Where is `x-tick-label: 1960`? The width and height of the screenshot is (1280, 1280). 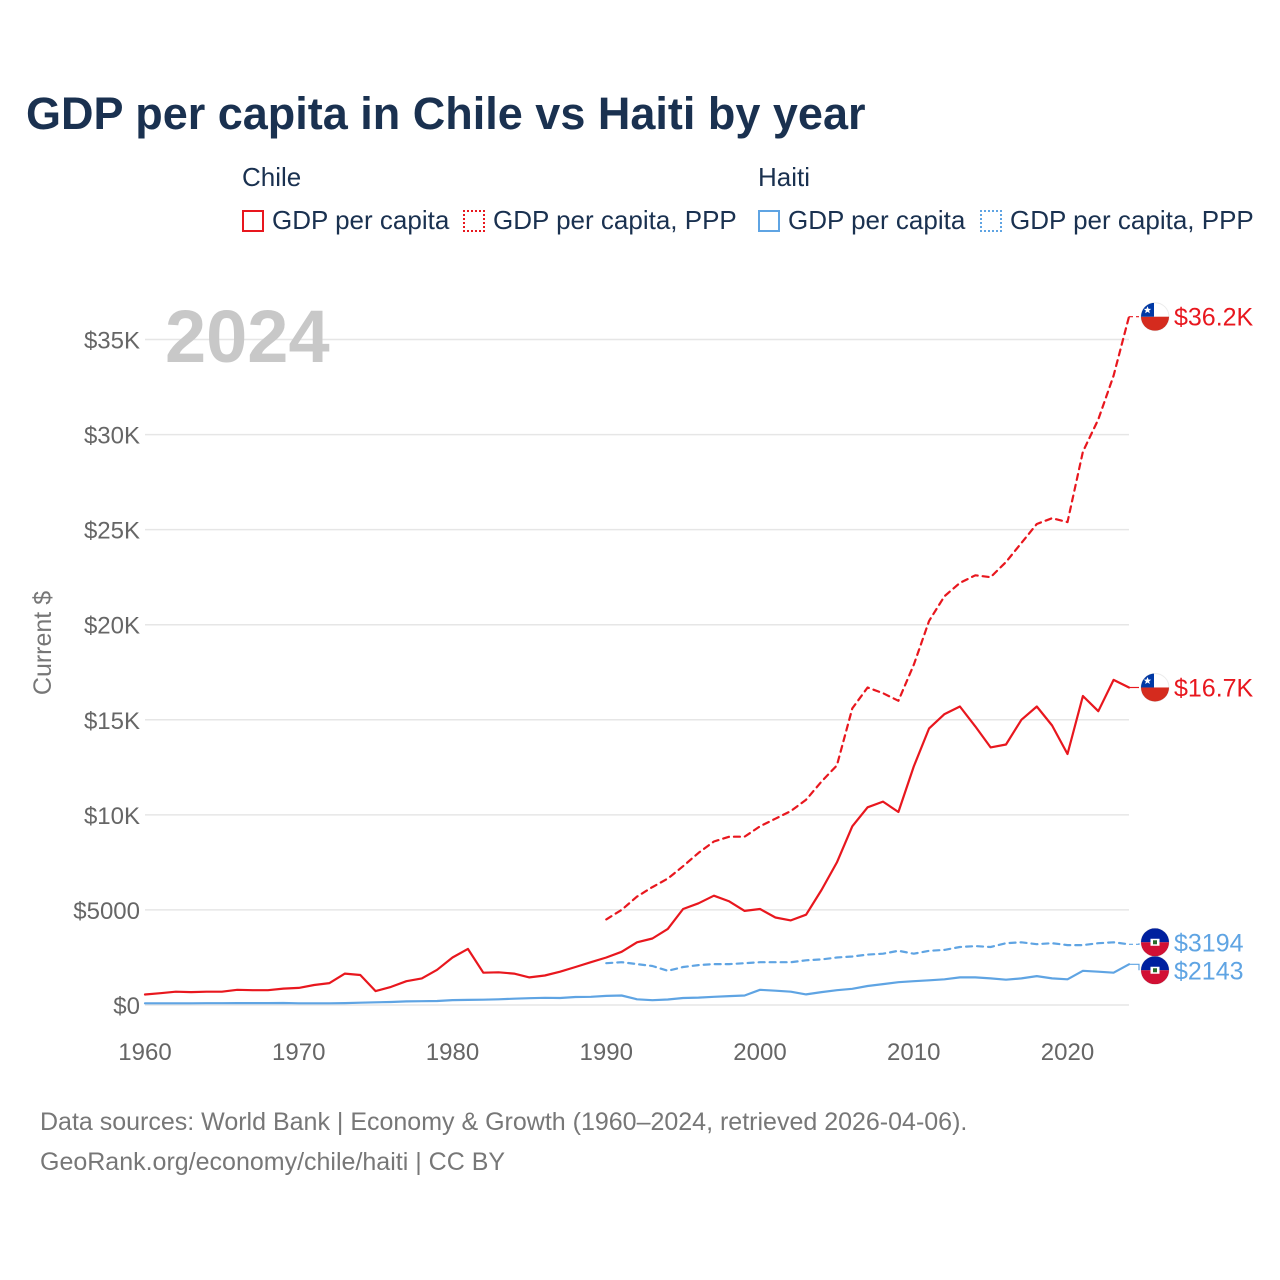
x-tick-label: 1960 is located at coordinates (144, 1052).